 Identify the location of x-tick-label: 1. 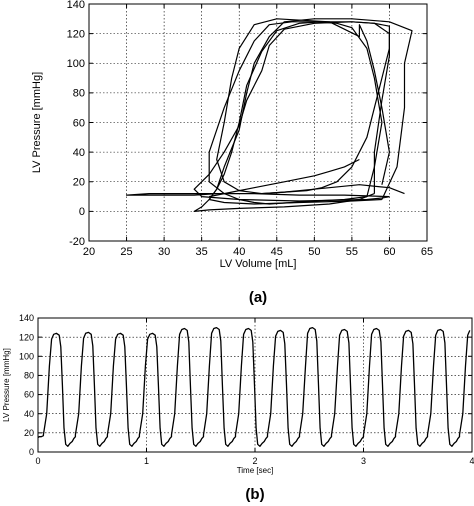
(146, 461).